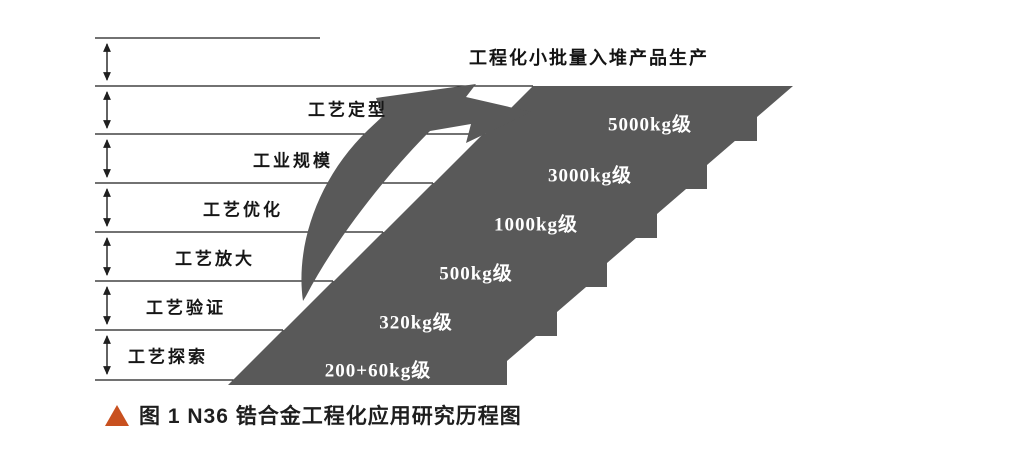  I want to click on stage-label-process-optimization: 工艺优化, so click(243, 210).